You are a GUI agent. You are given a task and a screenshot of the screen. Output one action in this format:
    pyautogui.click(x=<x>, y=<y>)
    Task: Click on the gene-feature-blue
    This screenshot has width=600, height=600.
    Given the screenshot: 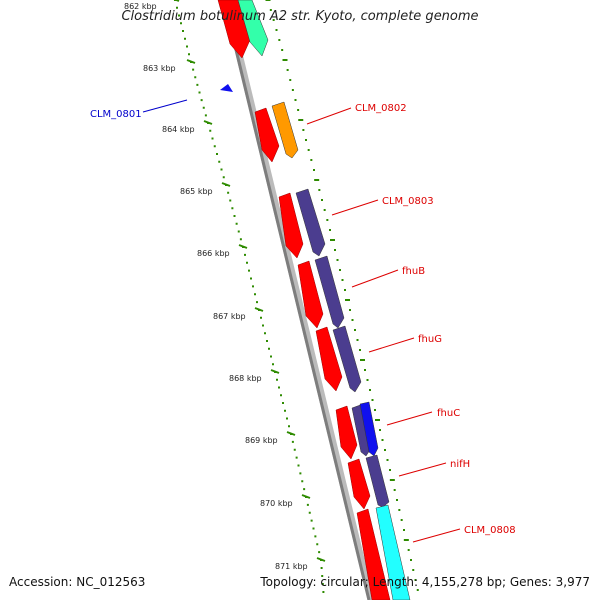 What is the action you would take?
    pyautogui.click(x=369, y=429)
    